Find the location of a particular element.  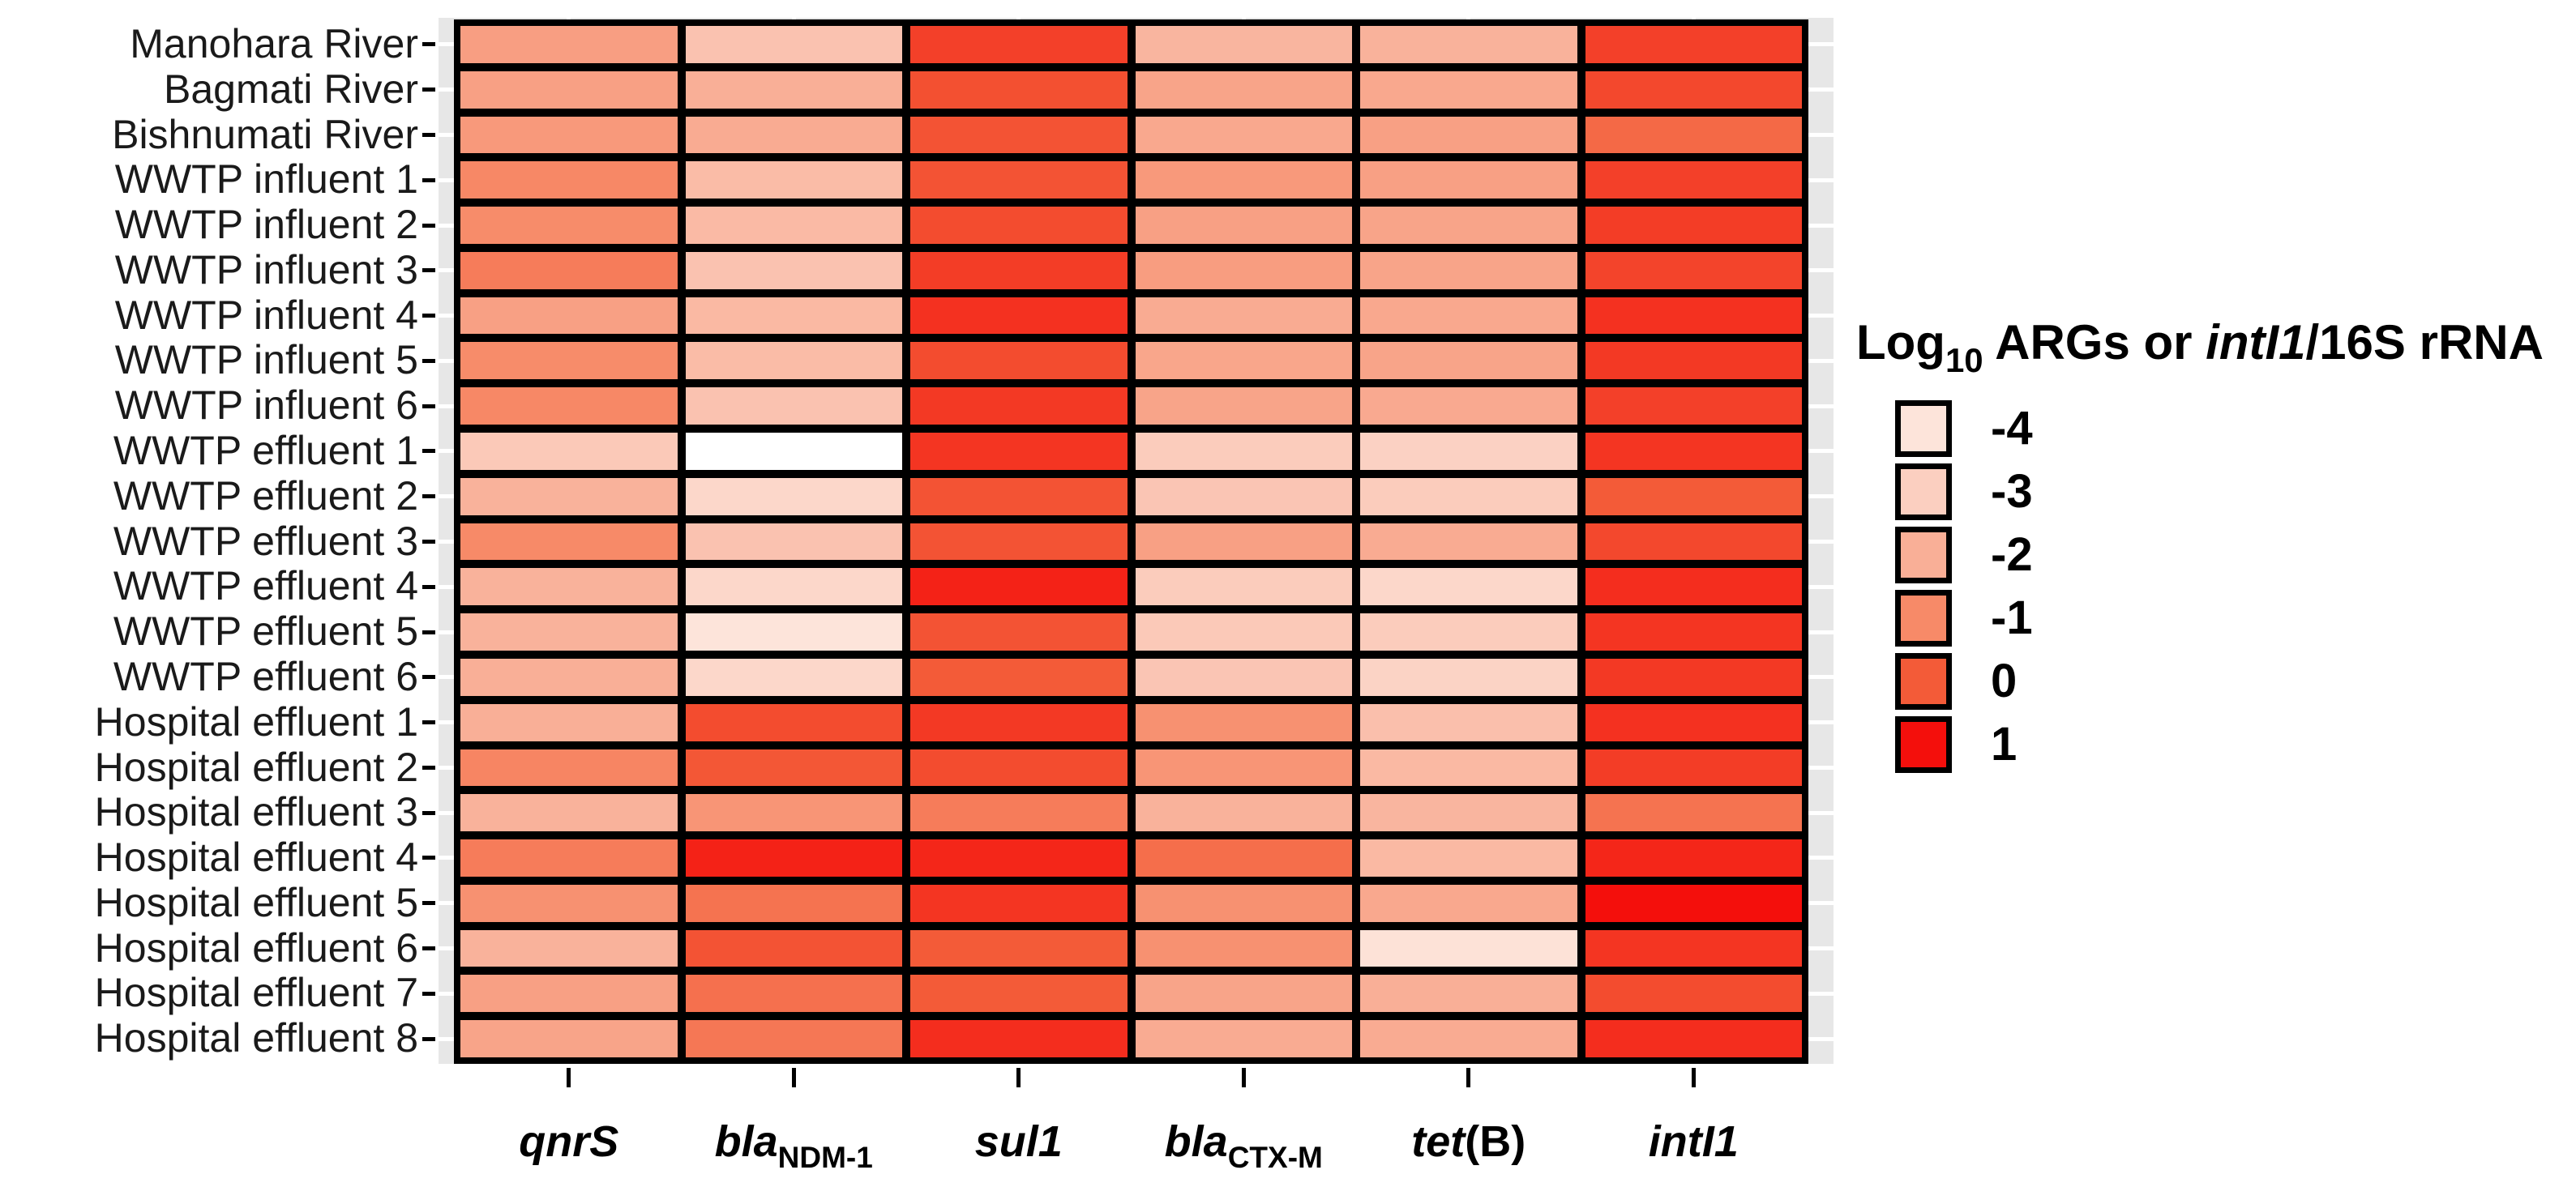

column-label-blactx-m: blaCTX-M is located at coordinates (1243, 1146).